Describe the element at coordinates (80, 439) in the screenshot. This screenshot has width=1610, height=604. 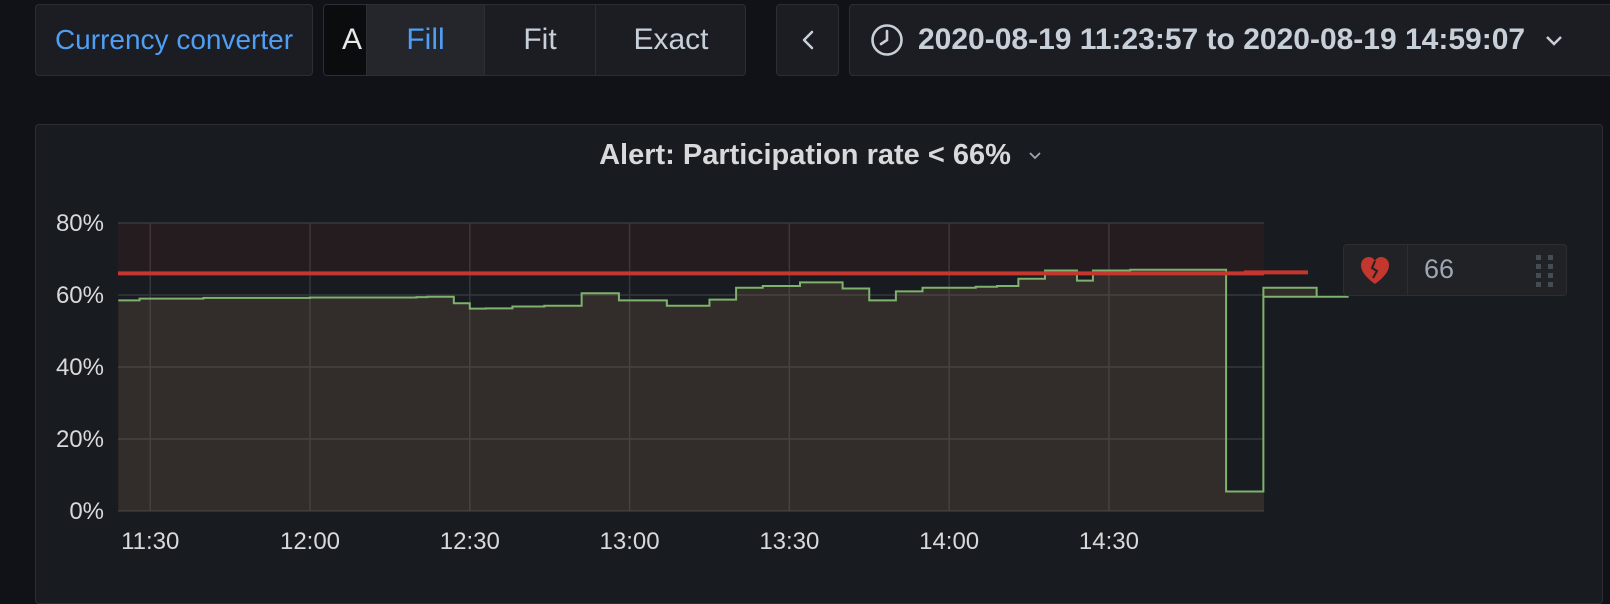
I see `y-tick-label: 20%` at that location.